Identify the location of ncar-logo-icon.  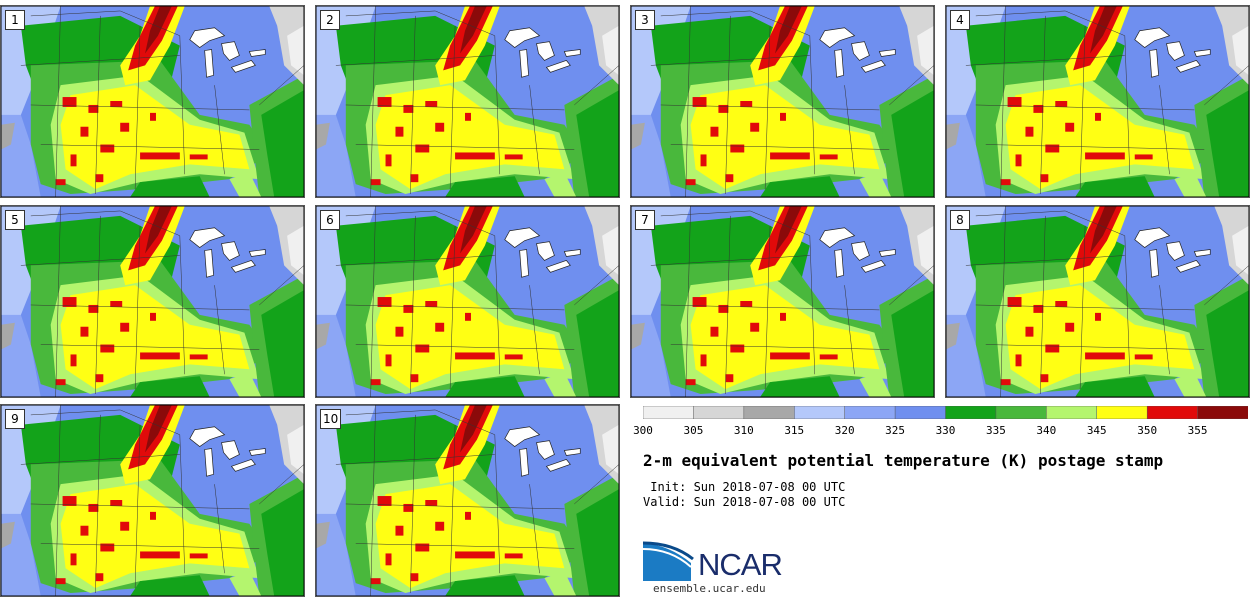
(668, 561).